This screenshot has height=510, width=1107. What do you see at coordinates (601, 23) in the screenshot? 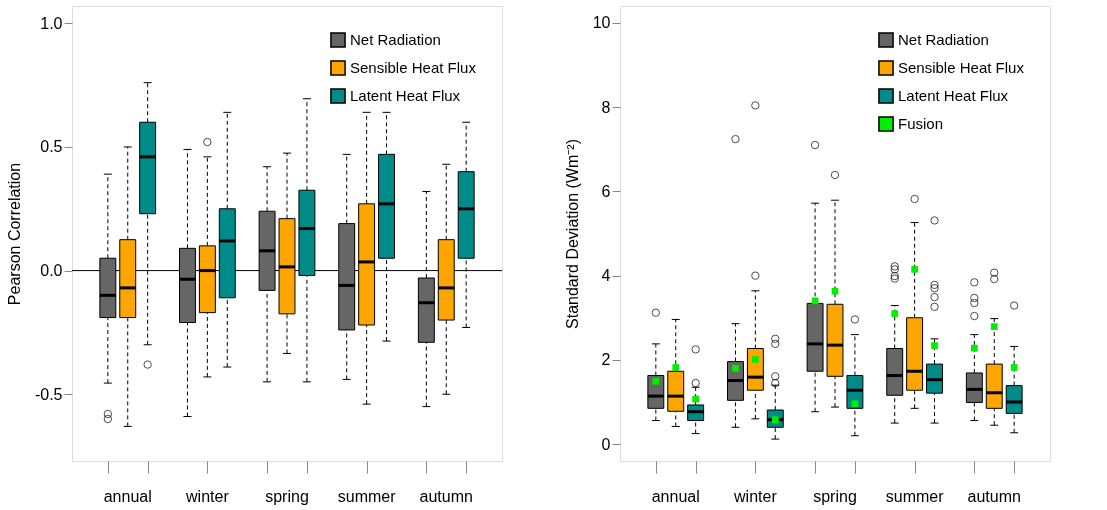
I see `y-tick-label: 10` at bounding box center [601, 23].